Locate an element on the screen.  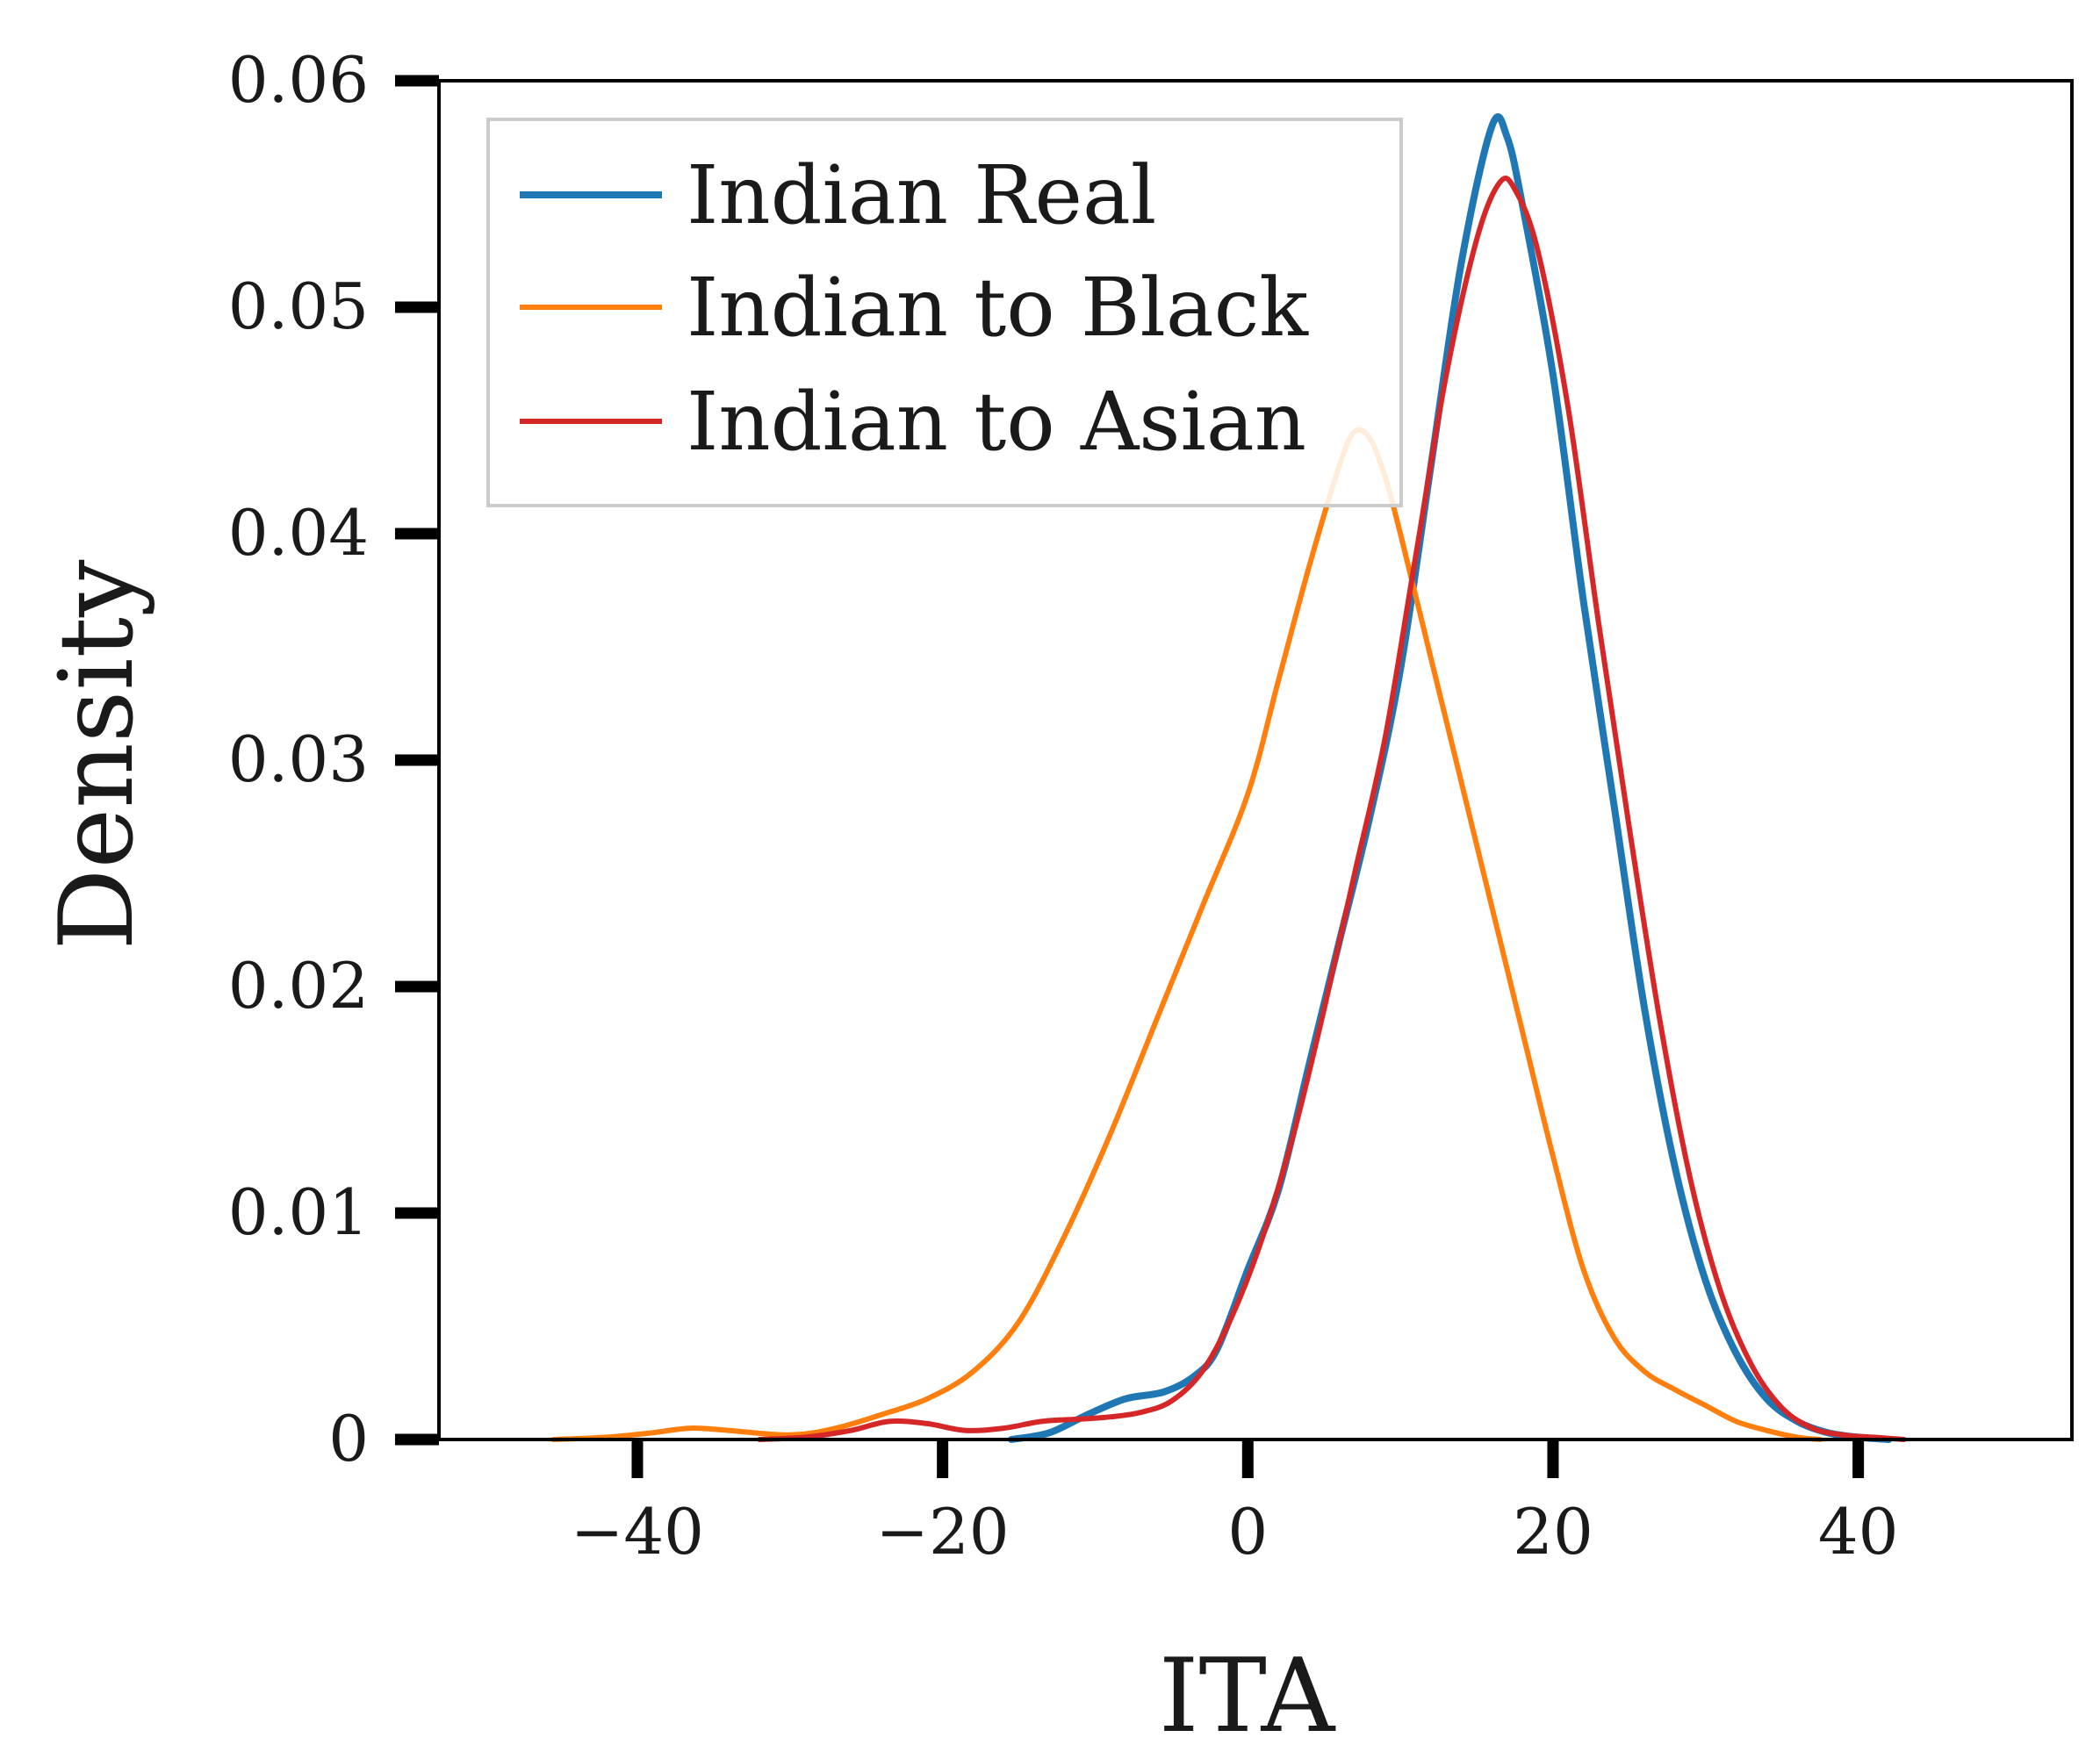
y-tick-label: 0.01 is located at coordinates (298, 1212).